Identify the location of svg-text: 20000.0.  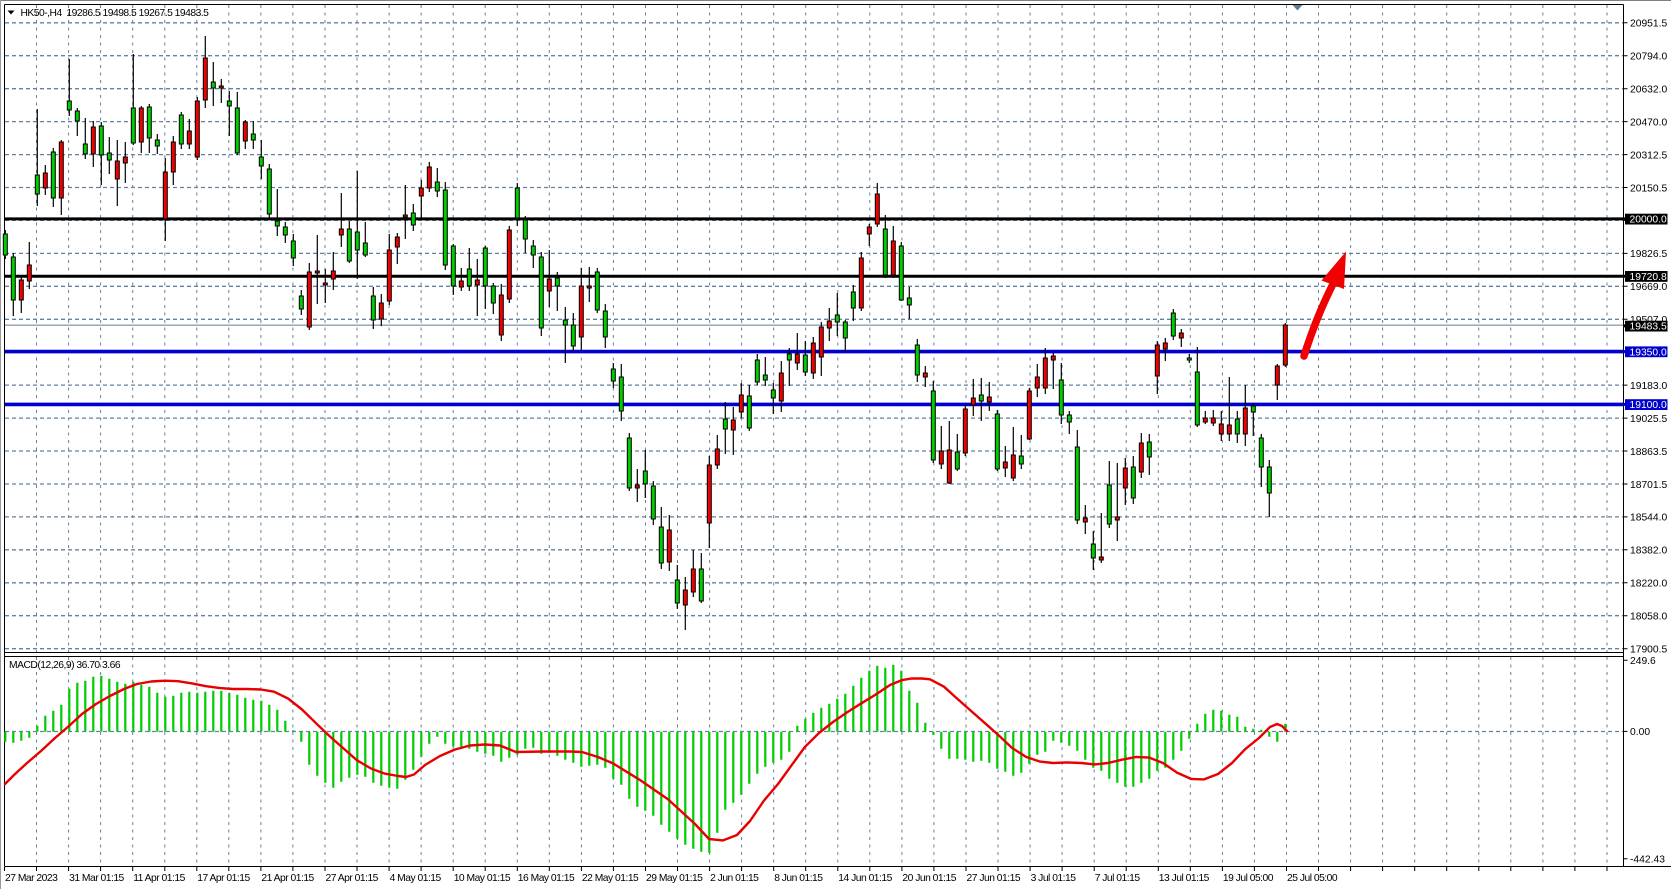
(1648, 220).